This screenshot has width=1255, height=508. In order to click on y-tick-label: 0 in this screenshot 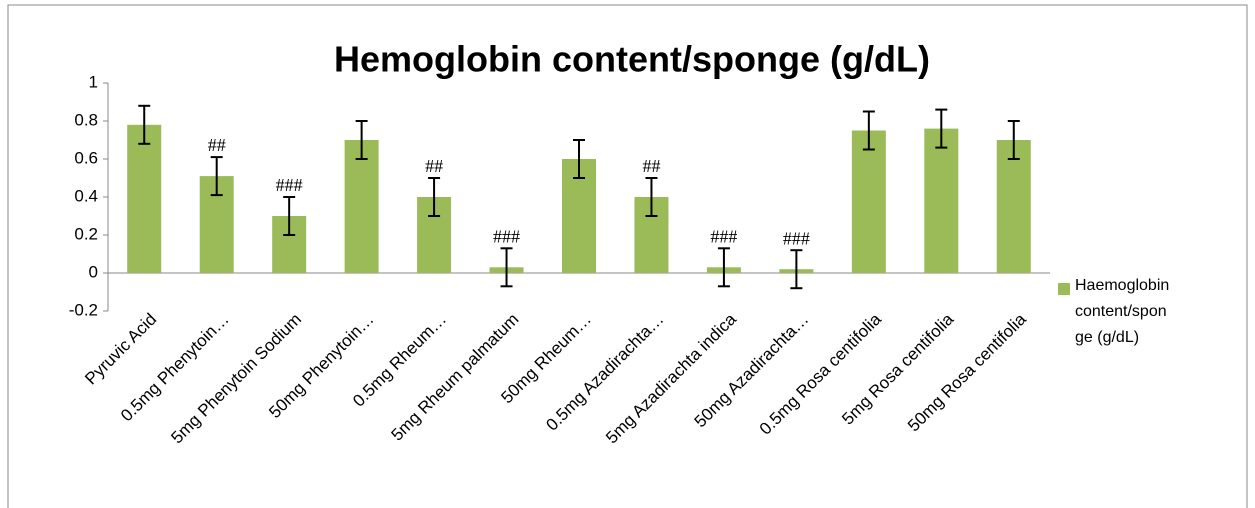, I will do `click(93, 271)`.